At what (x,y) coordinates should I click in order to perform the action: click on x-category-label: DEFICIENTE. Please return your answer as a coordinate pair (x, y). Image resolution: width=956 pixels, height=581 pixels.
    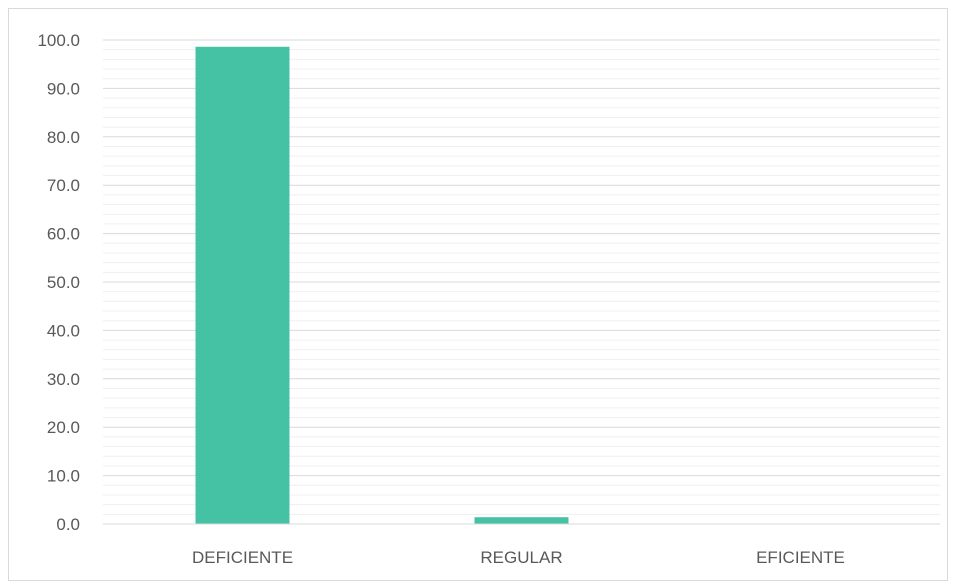
    Looking at the image, I should click on (242, 557).